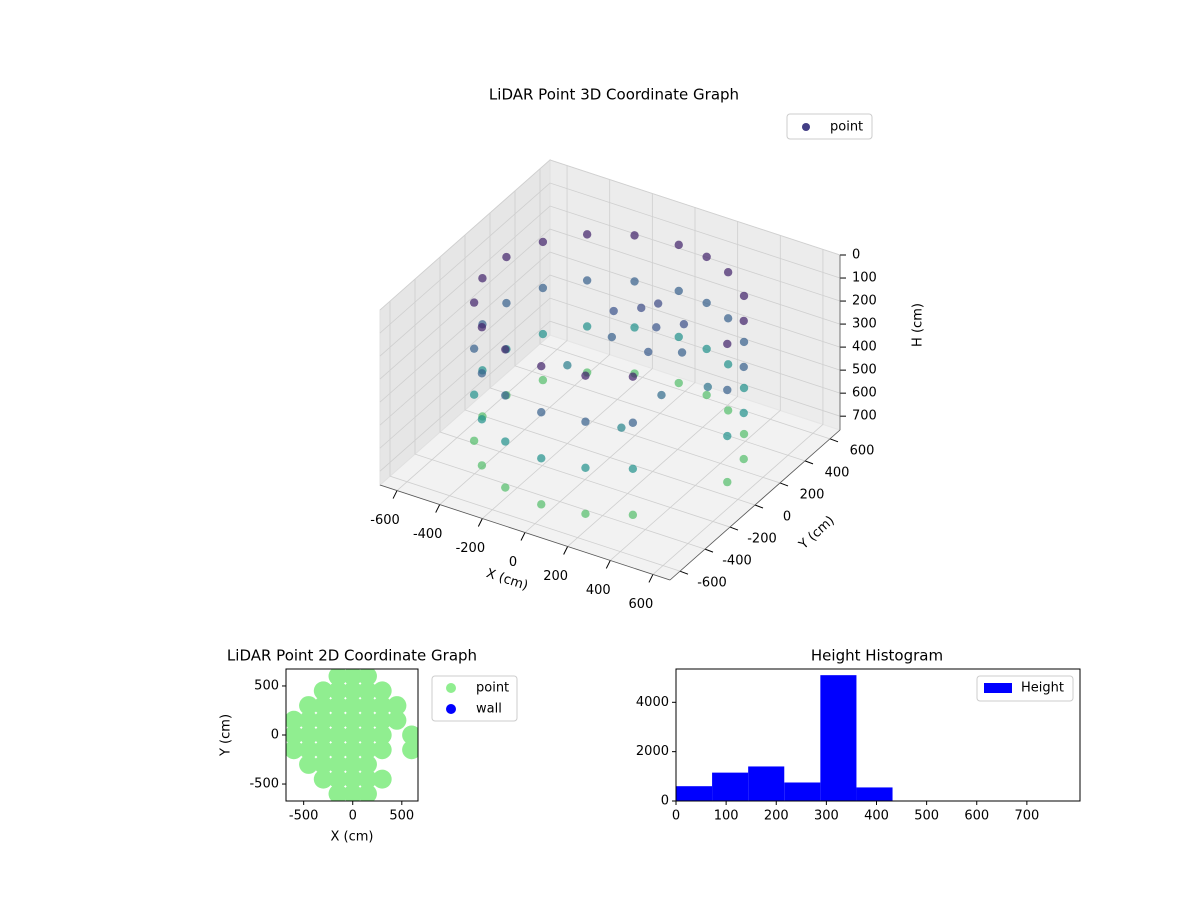  Describe the element at coordinates (1042, 688) in the screenshot. I see `legend-label: Height` at that location.